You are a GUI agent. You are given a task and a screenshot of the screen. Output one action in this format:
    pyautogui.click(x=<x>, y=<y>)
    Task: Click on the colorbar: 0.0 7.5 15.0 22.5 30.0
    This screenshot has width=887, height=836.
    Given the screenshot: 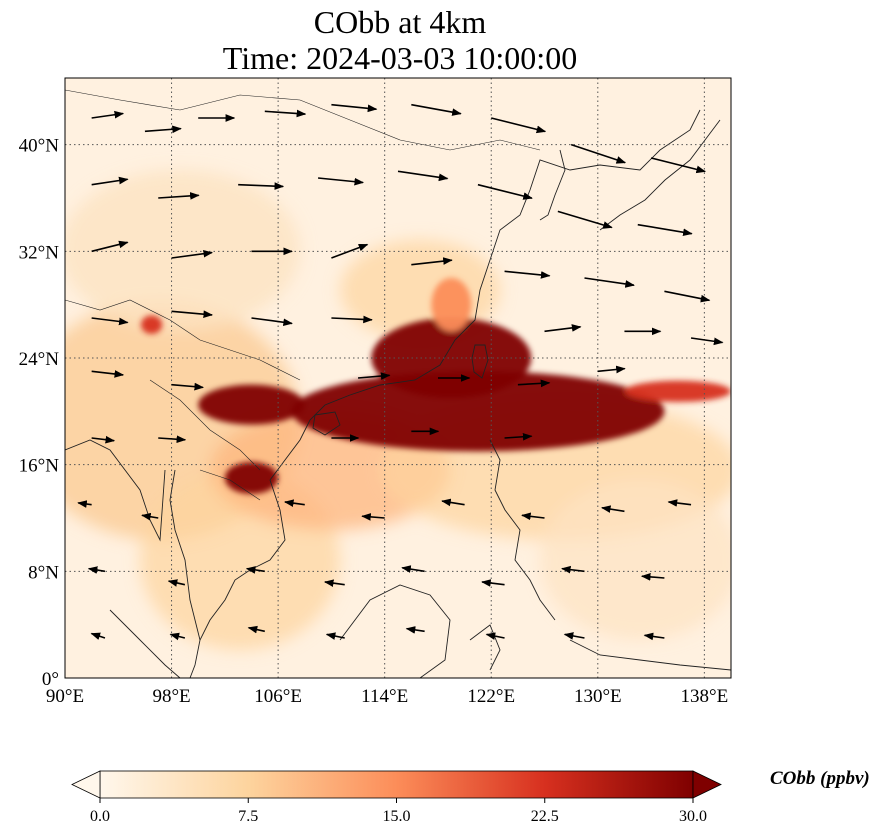 What is the action you would take?
    pyautogui.click(x=396, y=797)
    